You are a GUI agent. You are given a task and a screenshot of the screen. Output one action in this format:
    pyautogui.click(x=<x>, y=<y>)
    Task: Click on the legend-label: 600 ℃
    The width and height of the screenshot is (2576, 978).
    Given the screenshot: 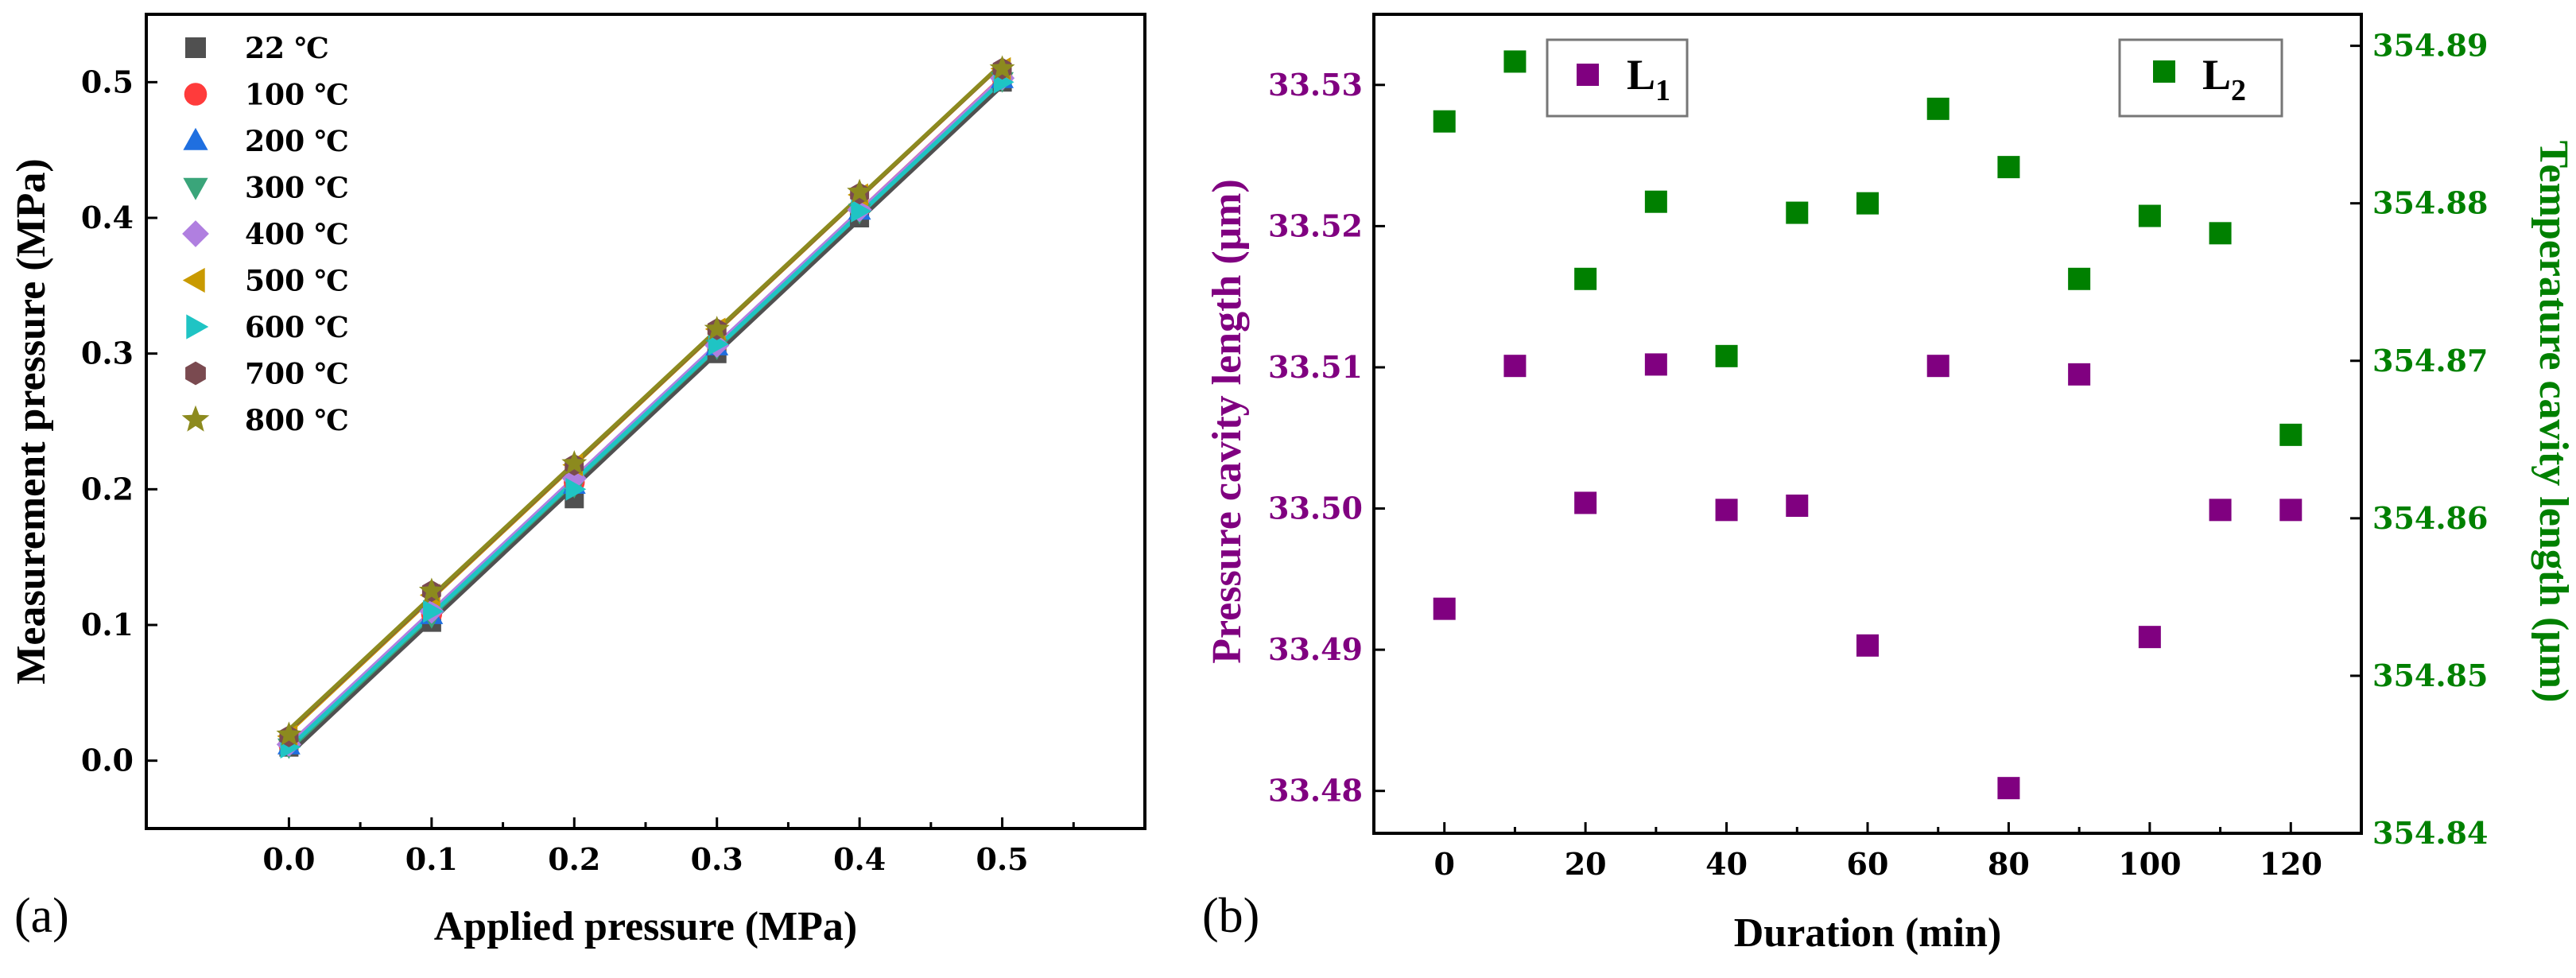 What is the action you would take?
    pyautogui.click(x=297, y=328)
    